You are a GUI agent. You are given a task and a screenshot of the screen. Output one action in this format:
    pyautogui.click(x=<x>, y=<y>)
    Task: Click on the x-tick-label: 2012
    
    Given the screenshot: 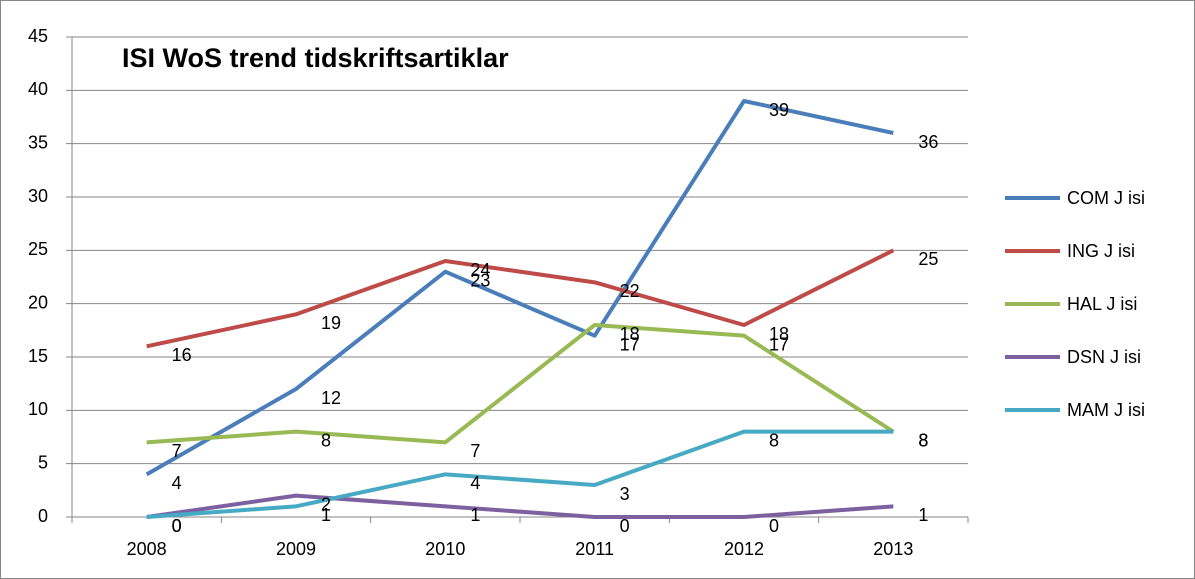 What is the action you would take?
    pyautogui.click(x=744, y=549)
    